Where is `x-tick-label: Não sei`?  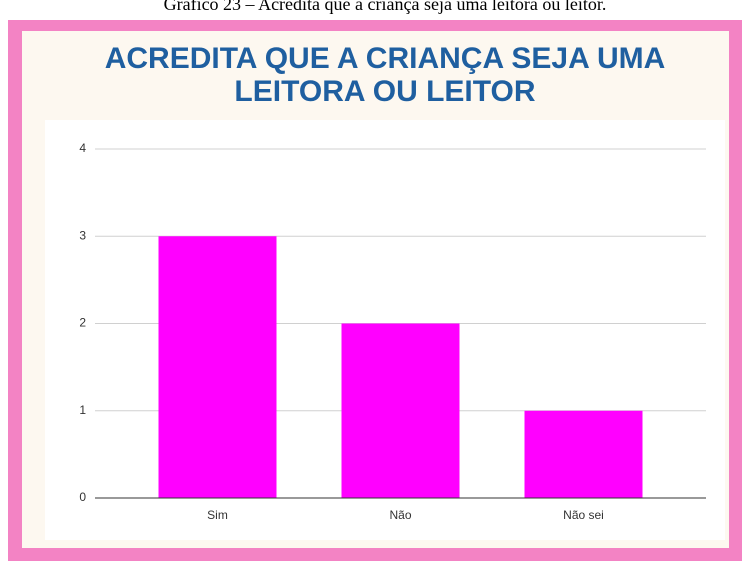
x-tick-label: Não sei is located at coordinates (583, 515).